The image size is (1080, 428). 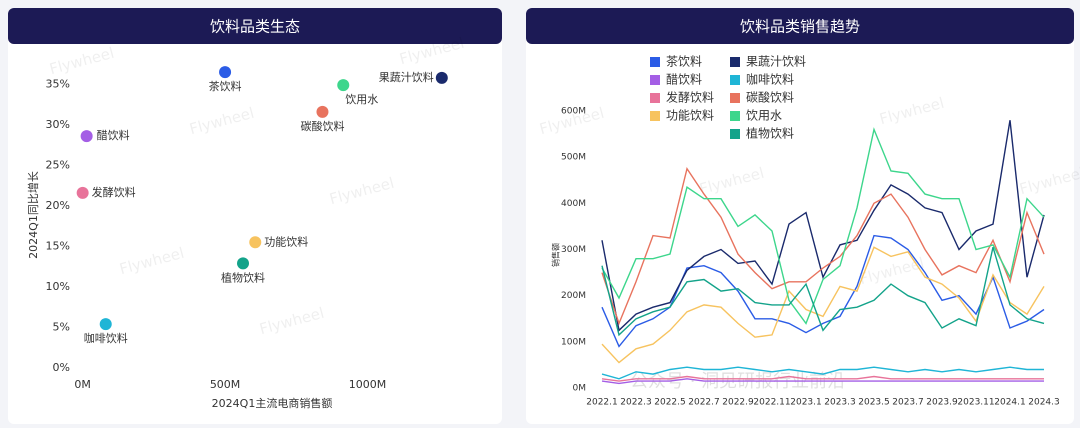 What do you see at coordinates (770, 97) in the screenshot?
I see `legend-label: 碳酸饮料` at bounding box center [770, 97].